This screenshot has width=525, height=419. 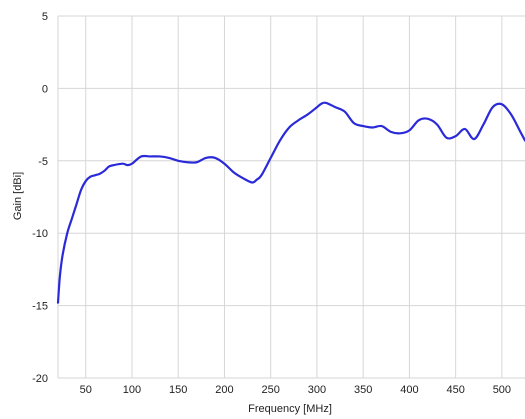 What do you see at coordinates (317, 390) in the screenshot?
I see `x-tick-label: 300` at bounding box center [317, 390].